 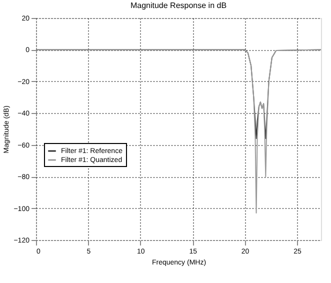 What do you see at coordinates (178, 5) in the screenshot?
I see `chart-title: Magnitude Response in dB` at bounding box center [178, 5].